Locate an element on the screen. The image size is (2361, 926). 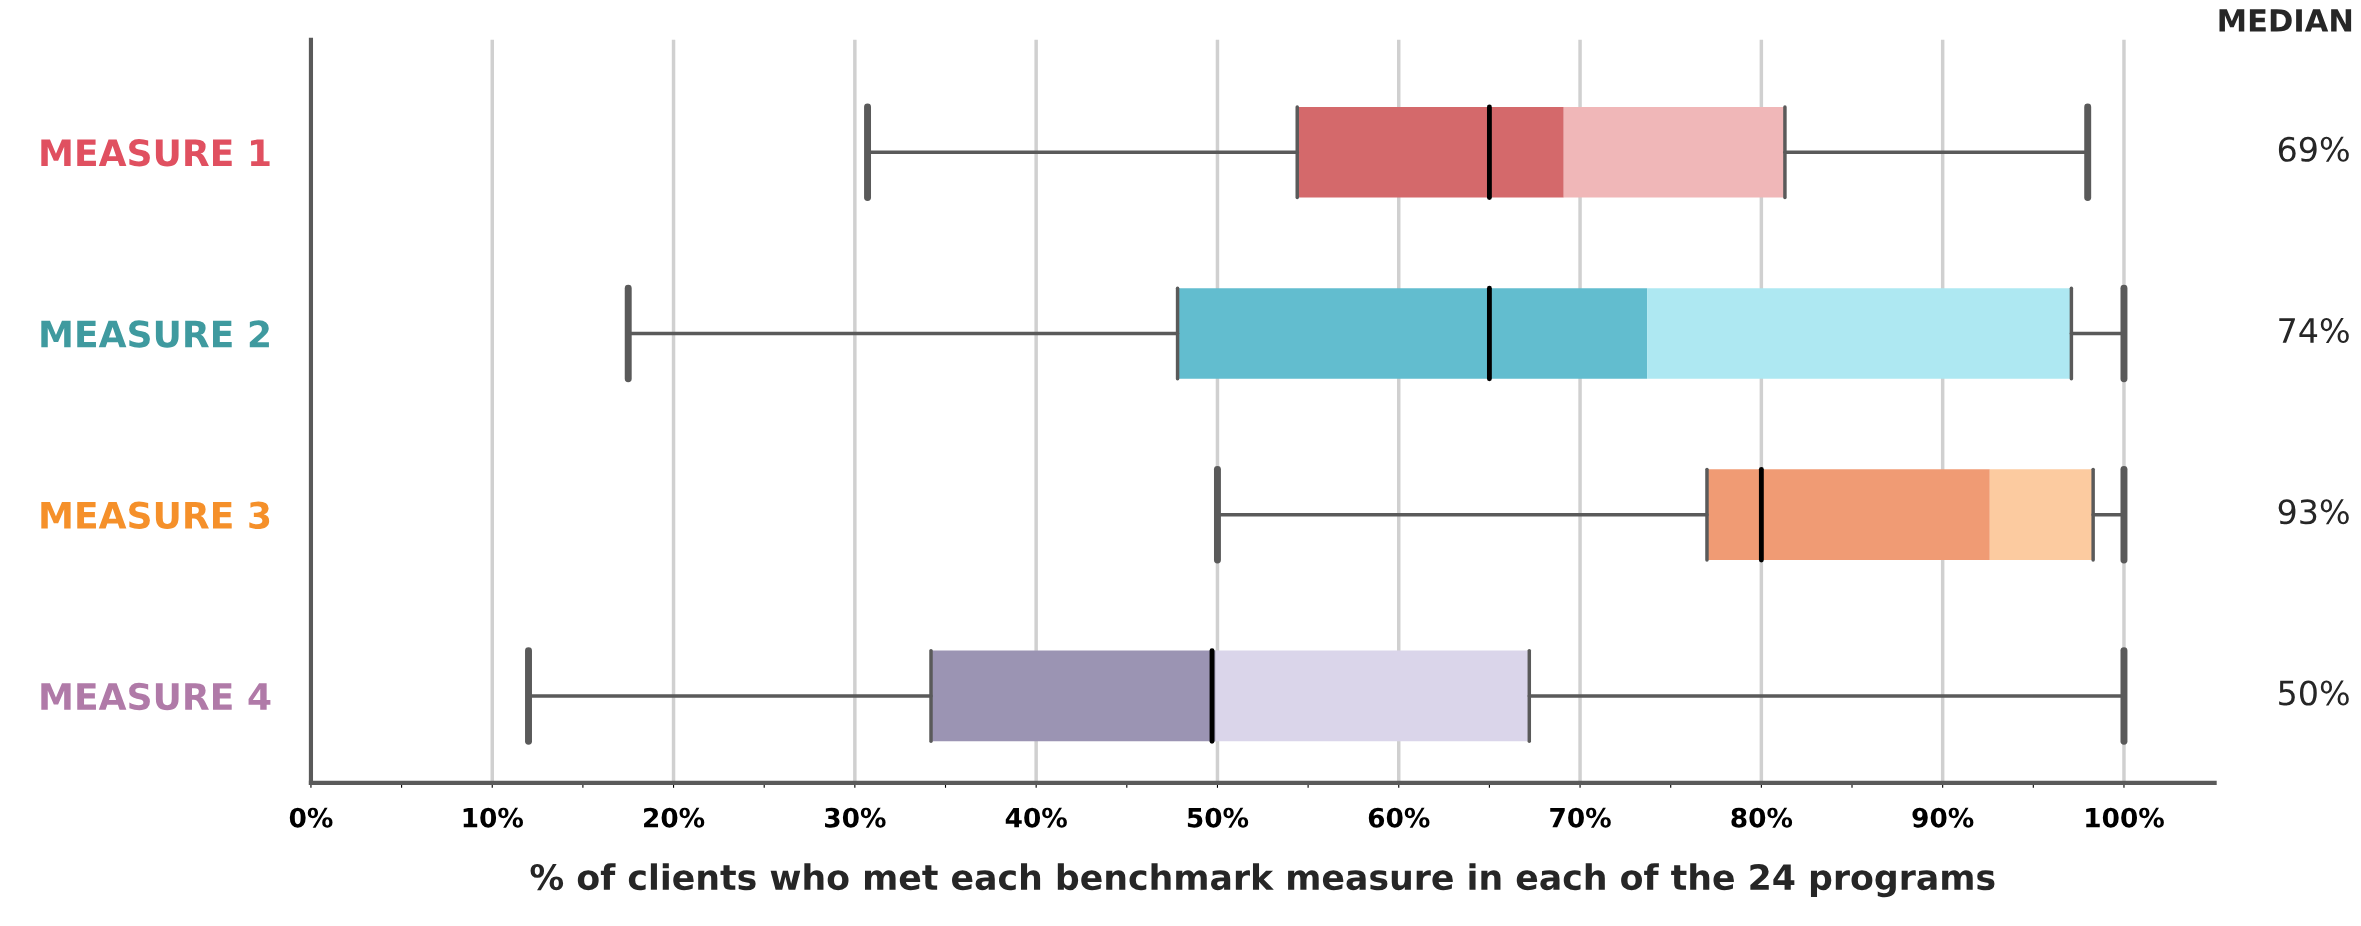
x-tick-label: 0% is located at coordinates (311, 817).